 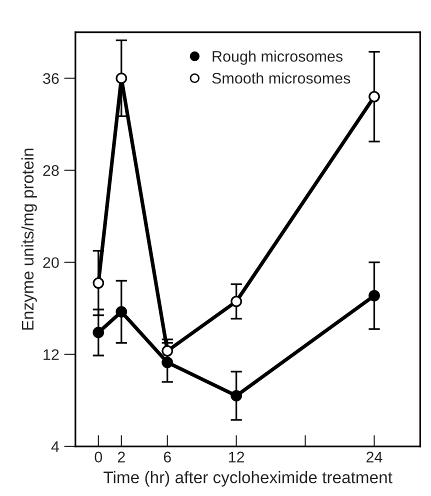 What do you see at coordinates (51, 78) in the screenshot?
I see `y-tick-label: 36` at bounding box center [51, 78].